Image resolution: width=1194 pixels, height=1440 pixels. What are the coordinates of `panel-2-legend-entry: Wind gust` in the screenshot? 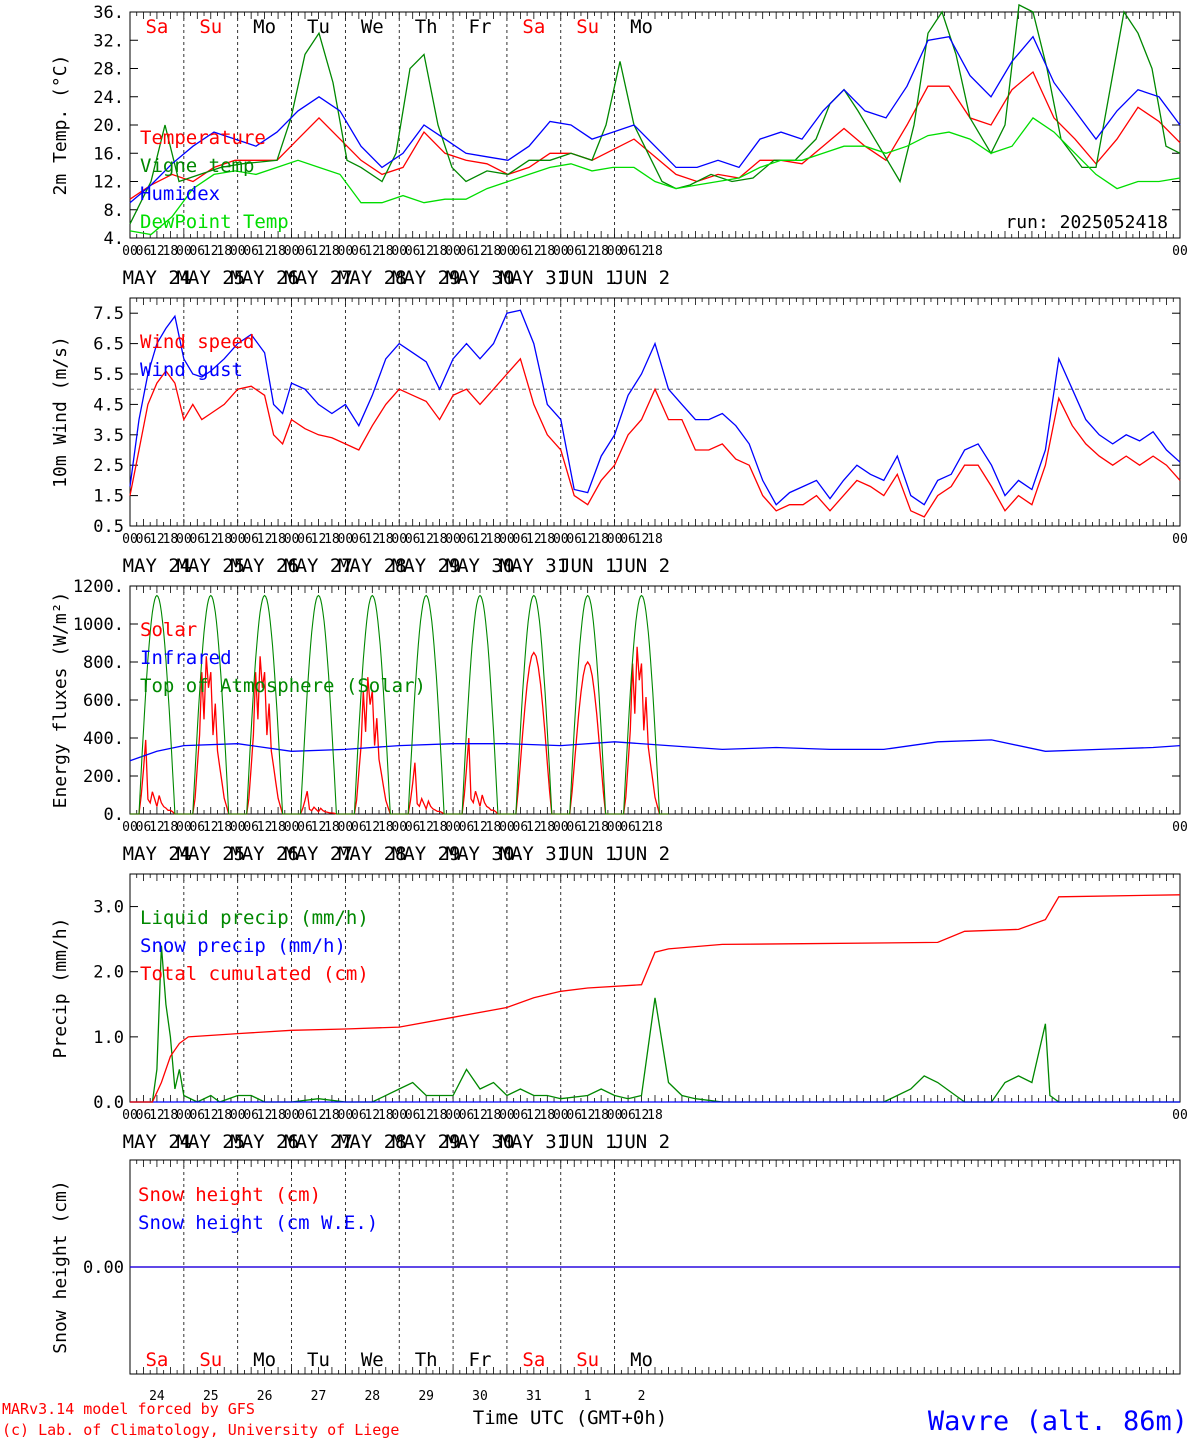 It's located at (191, 370).